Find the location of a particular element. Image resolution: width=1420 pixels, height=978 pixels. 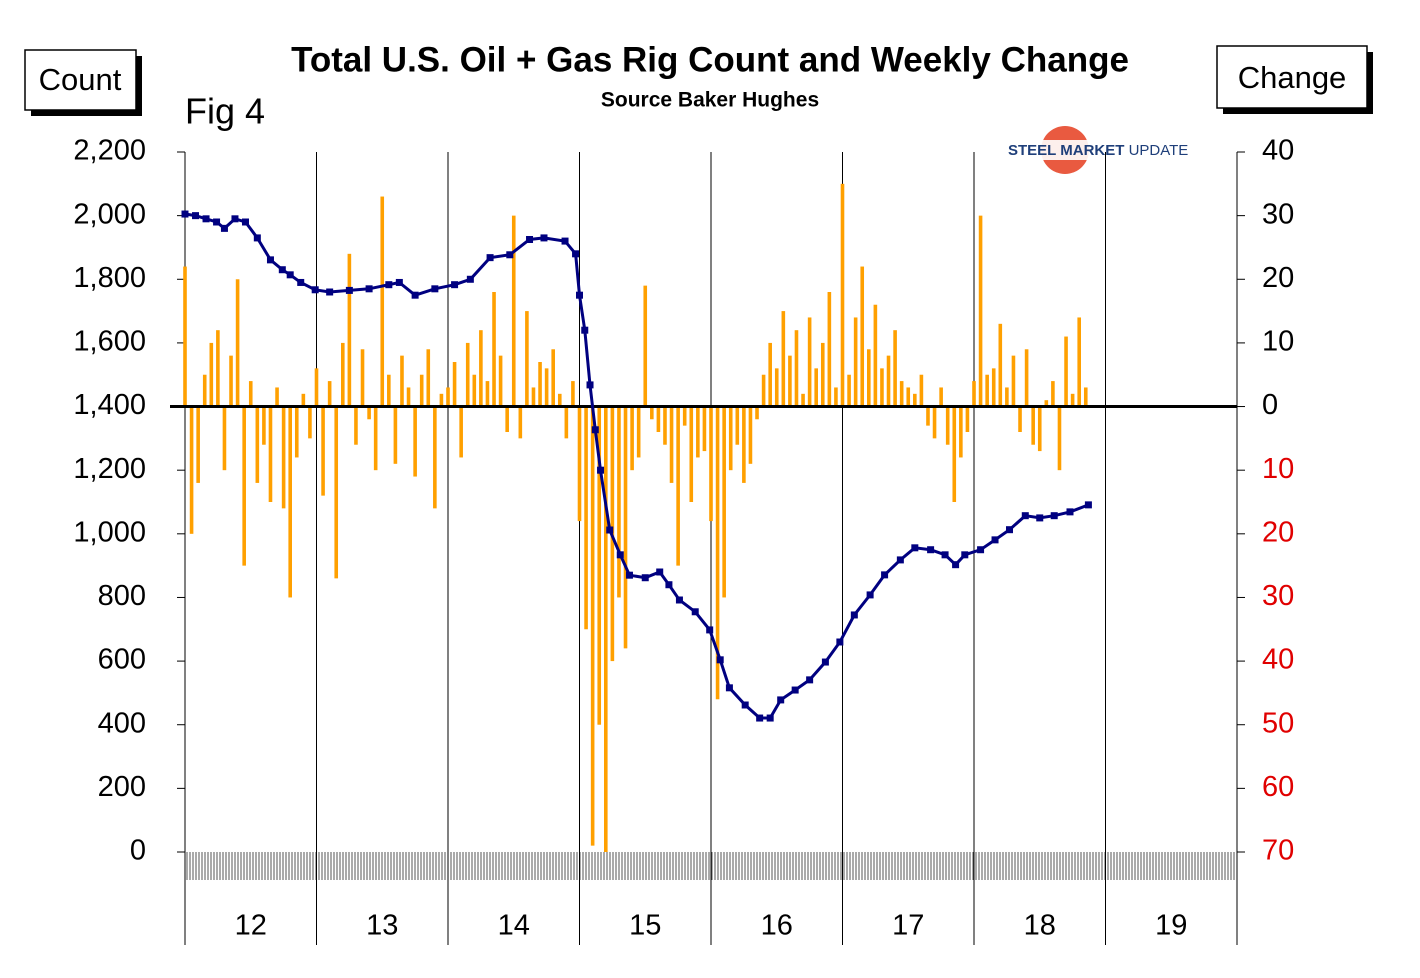

y-tick-label: 0 is located at coordinates (138, 851).